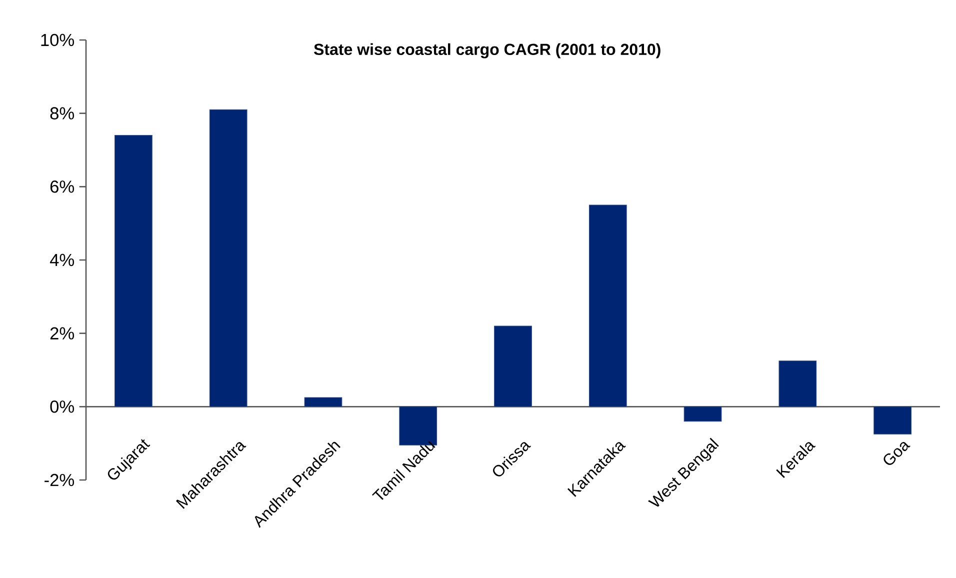 The image size is (956, 578). I want to click on y-tick-label: -2%, so click(59, 480).